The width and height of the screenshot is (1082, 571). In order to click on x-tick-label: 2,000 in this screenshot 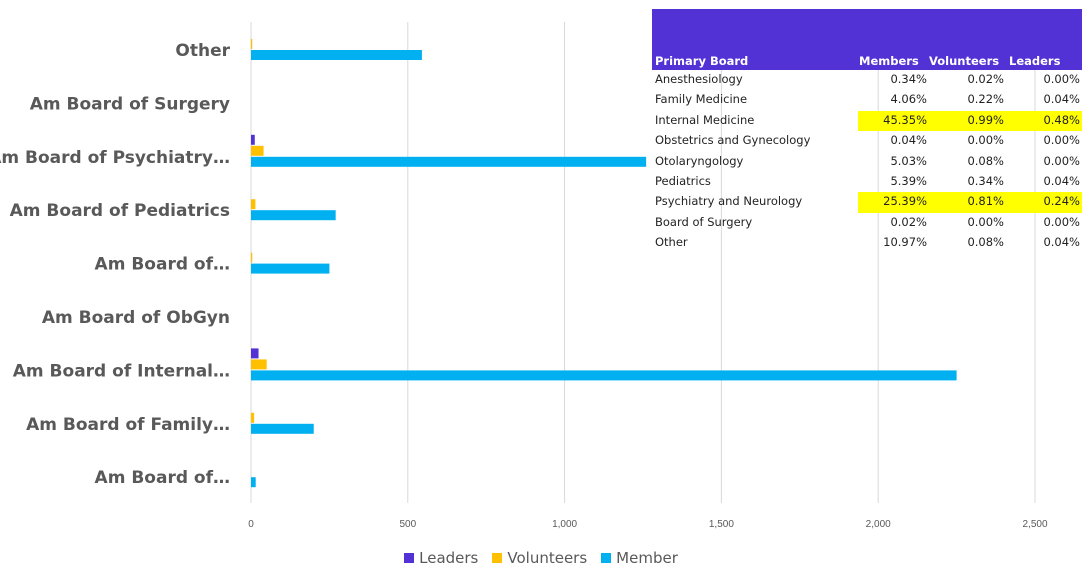, I will do `click(878, 524)`.